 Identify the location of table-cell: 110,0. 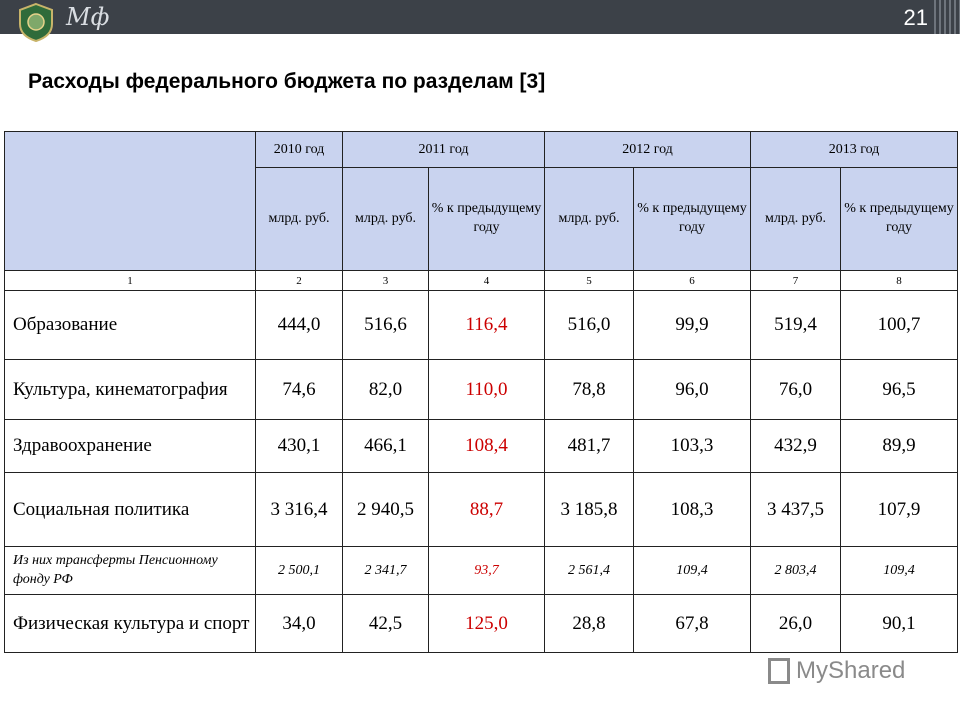
(486, 389).